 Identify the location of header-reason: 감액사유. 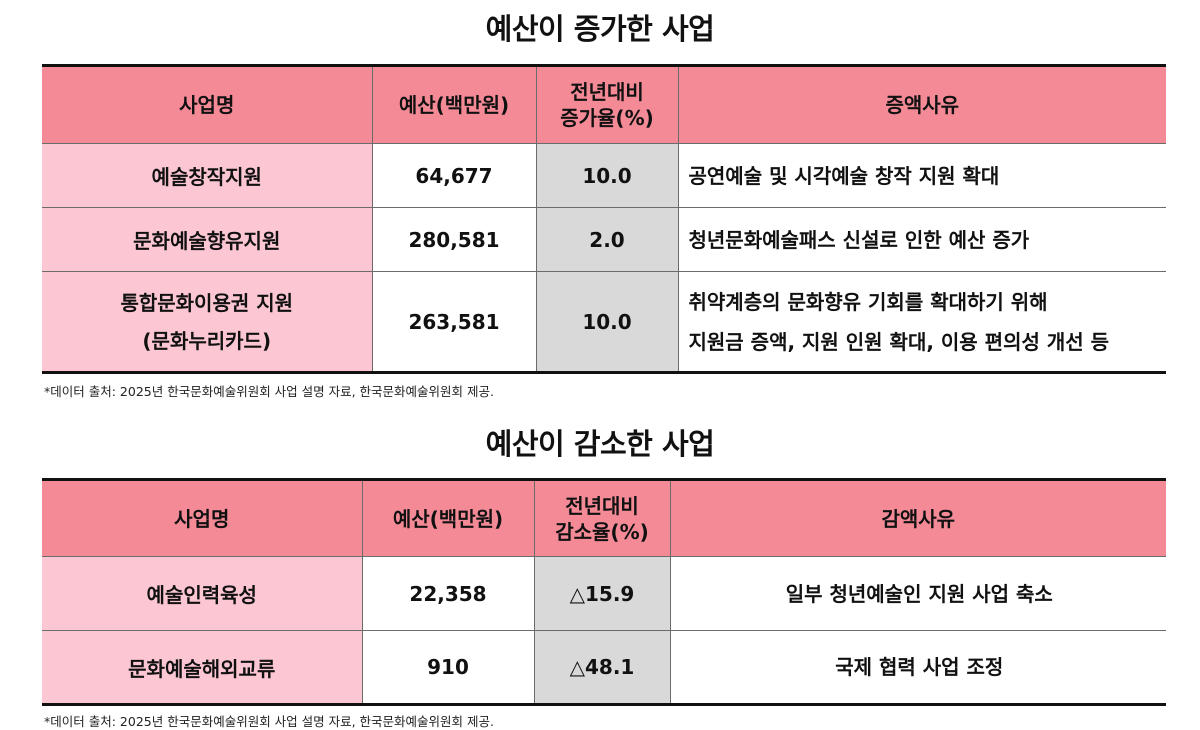
(917, 518).